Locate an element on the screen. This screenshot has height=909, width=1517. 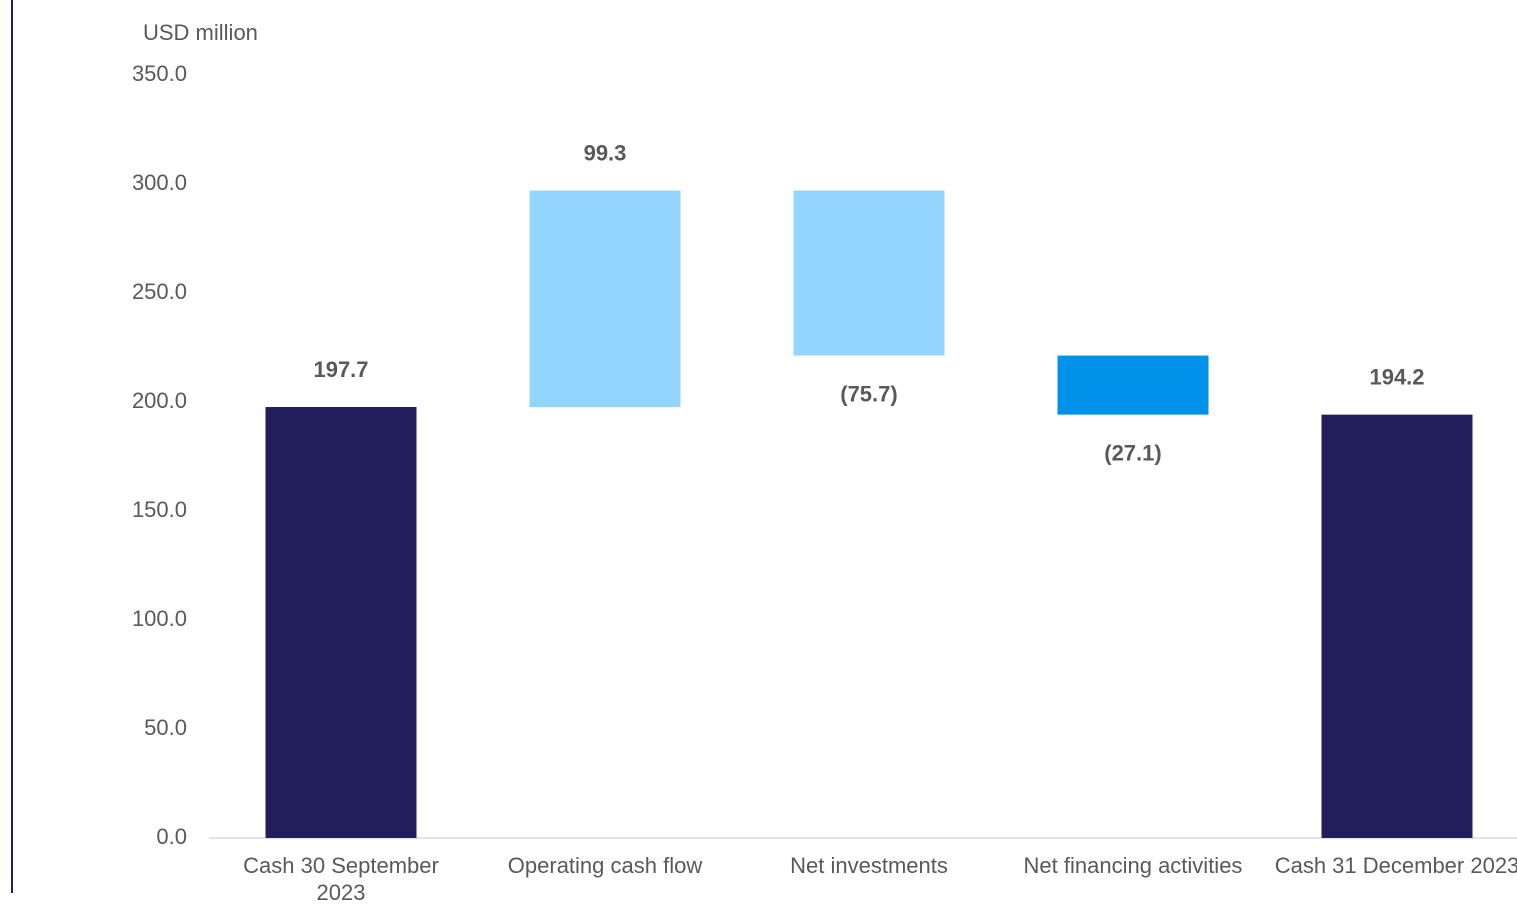
x-tick-label: Cash 31 December 2023 is located at coordinates (1395, 865).